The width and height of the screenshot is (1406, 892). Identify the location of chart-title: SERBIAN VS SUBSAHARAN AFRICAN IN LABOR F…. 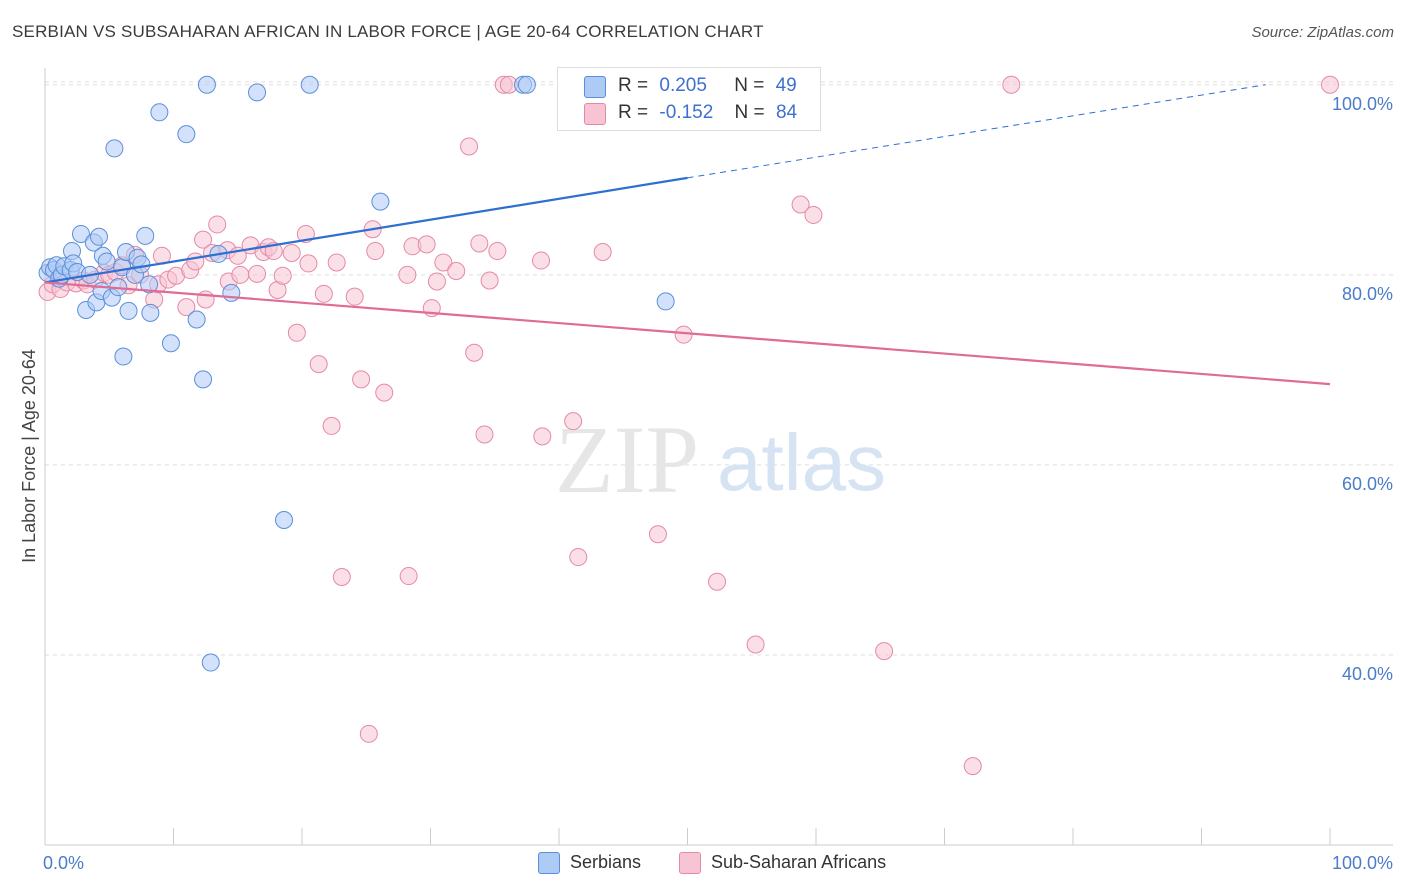
(388, 31).